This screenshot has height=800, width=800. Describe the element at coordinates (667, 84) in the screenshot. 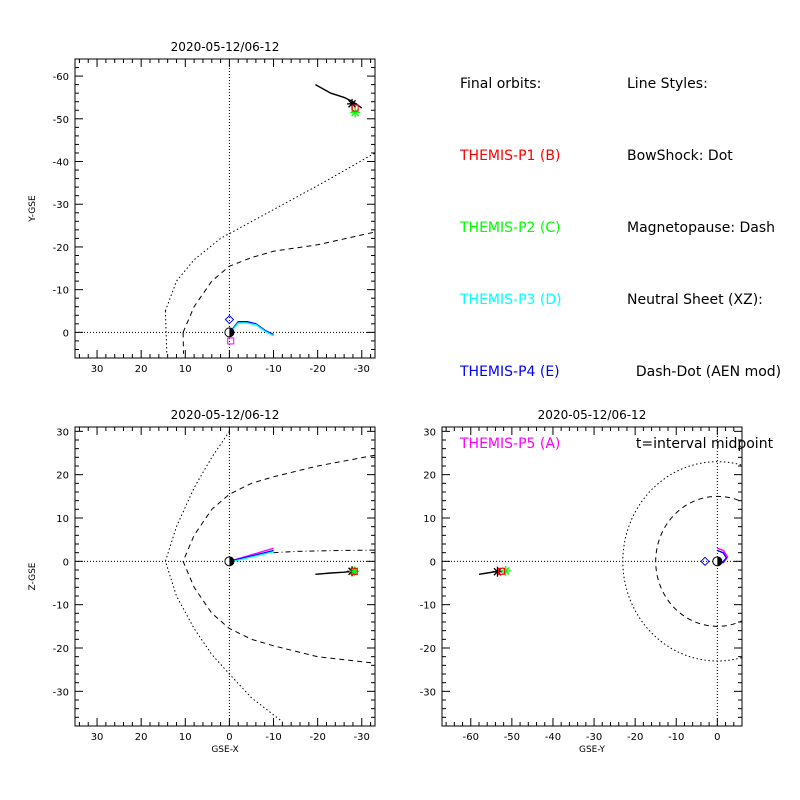

I see `legend-styles-title: Line Styles:` at that location.